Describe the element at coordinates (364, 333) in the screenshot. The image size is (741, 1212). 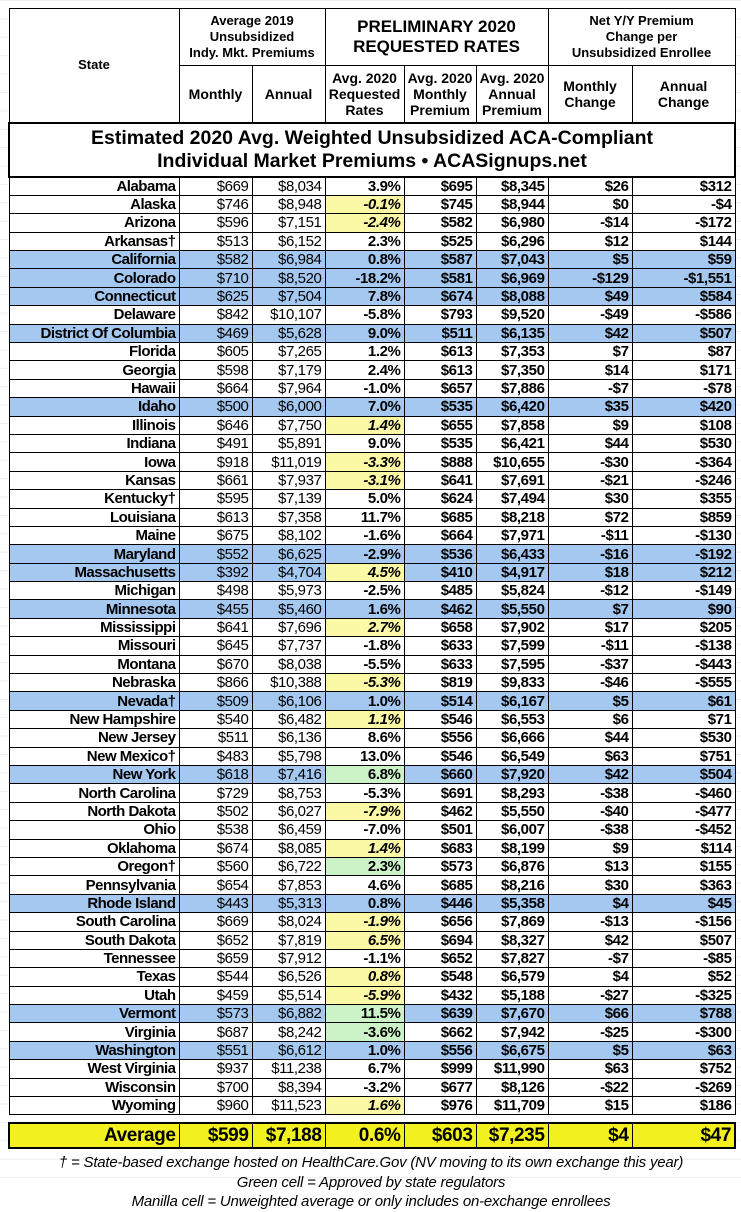
I see `requested-rate: 9.0%` at that location.